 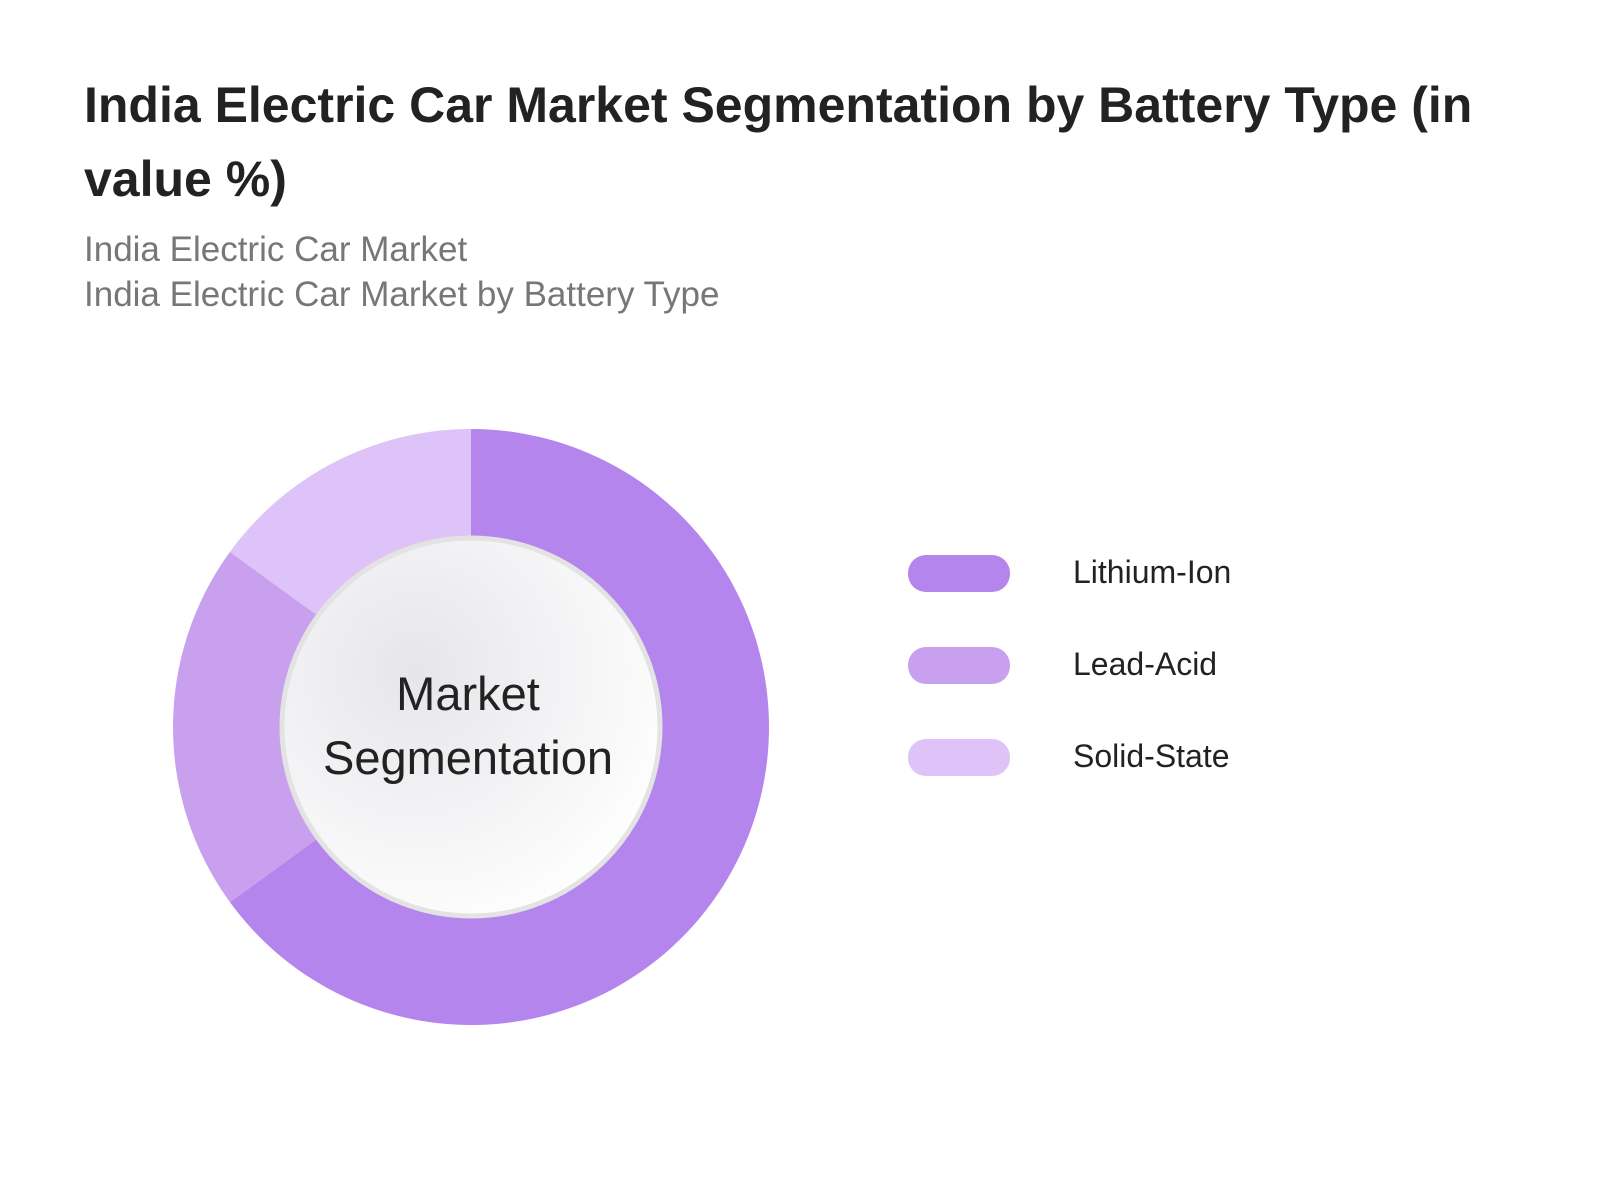 I want to click on legend-item-lead-acid: Lead-Acid, so click(x=1133, y=668).